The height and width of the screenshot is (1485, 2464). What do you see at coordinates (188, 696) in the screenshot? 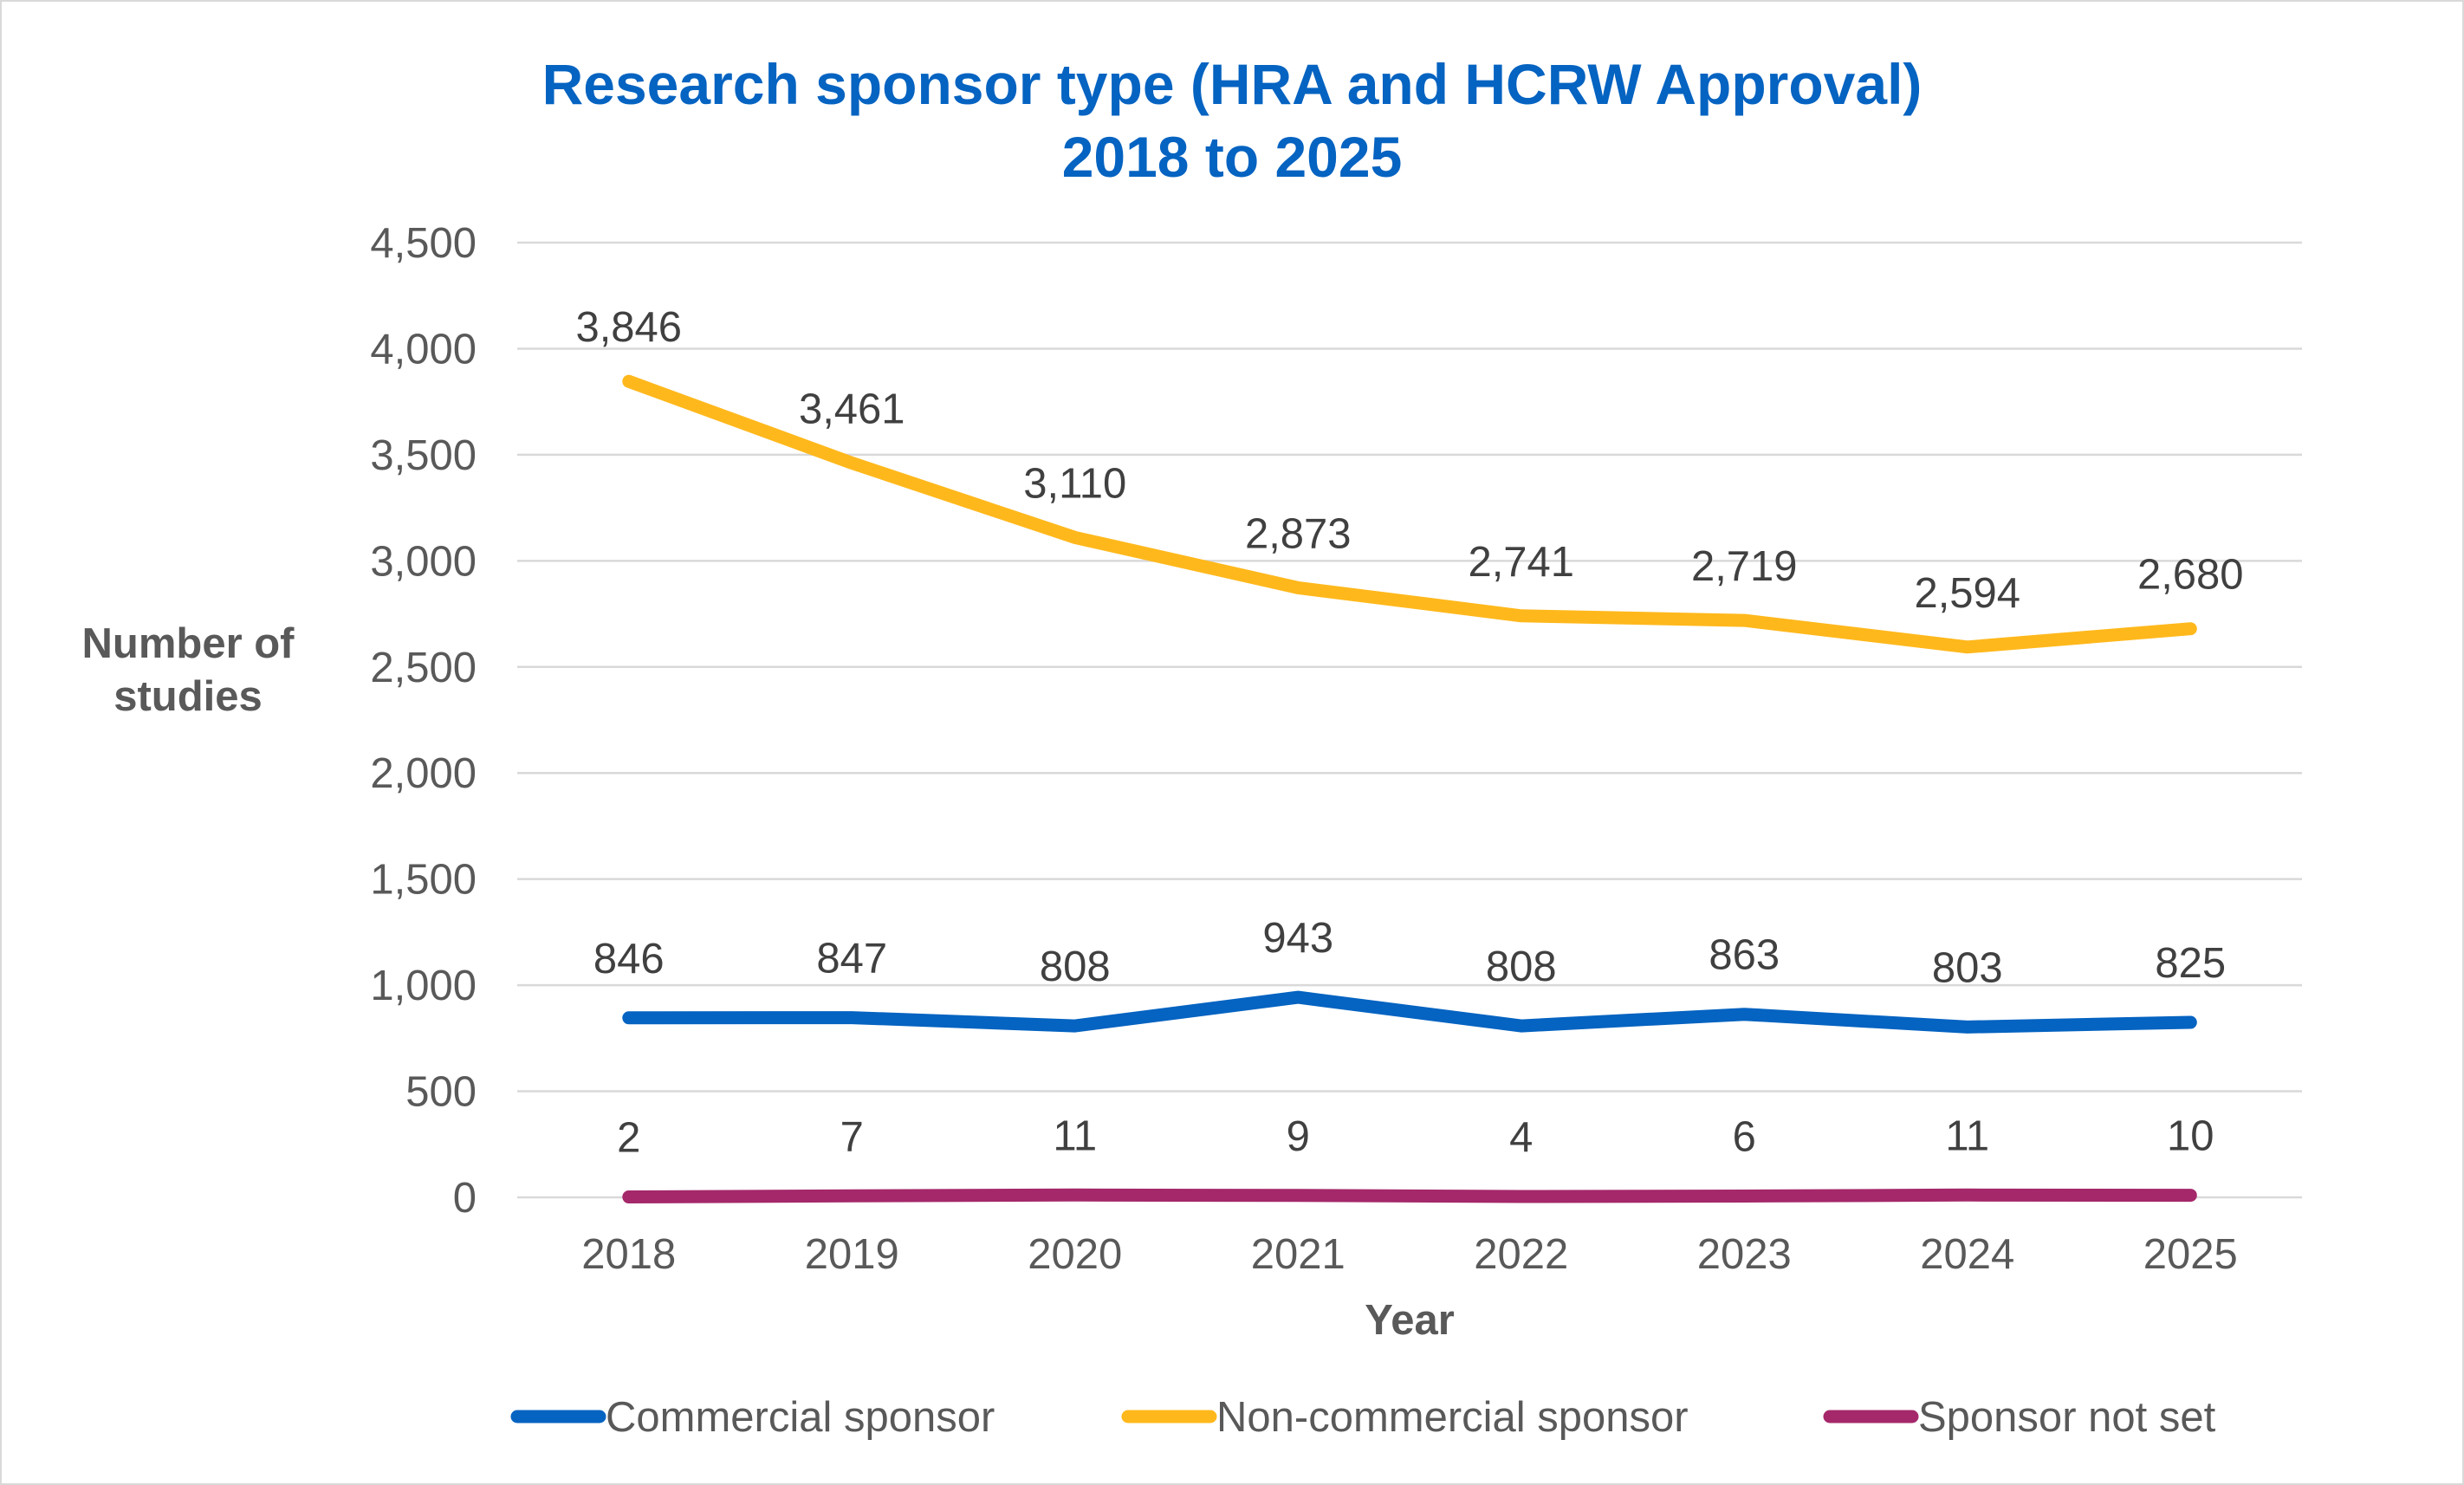
I see `y-axis-title-line2: studies` at bounding box center [188, 696].